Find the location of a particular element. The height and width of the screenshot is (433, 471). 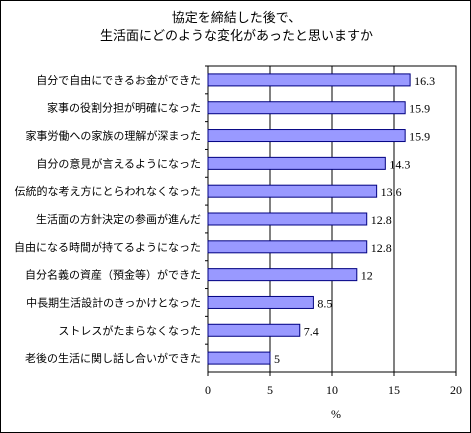

data-label: 16.3 is located at coordinates (424, 81).